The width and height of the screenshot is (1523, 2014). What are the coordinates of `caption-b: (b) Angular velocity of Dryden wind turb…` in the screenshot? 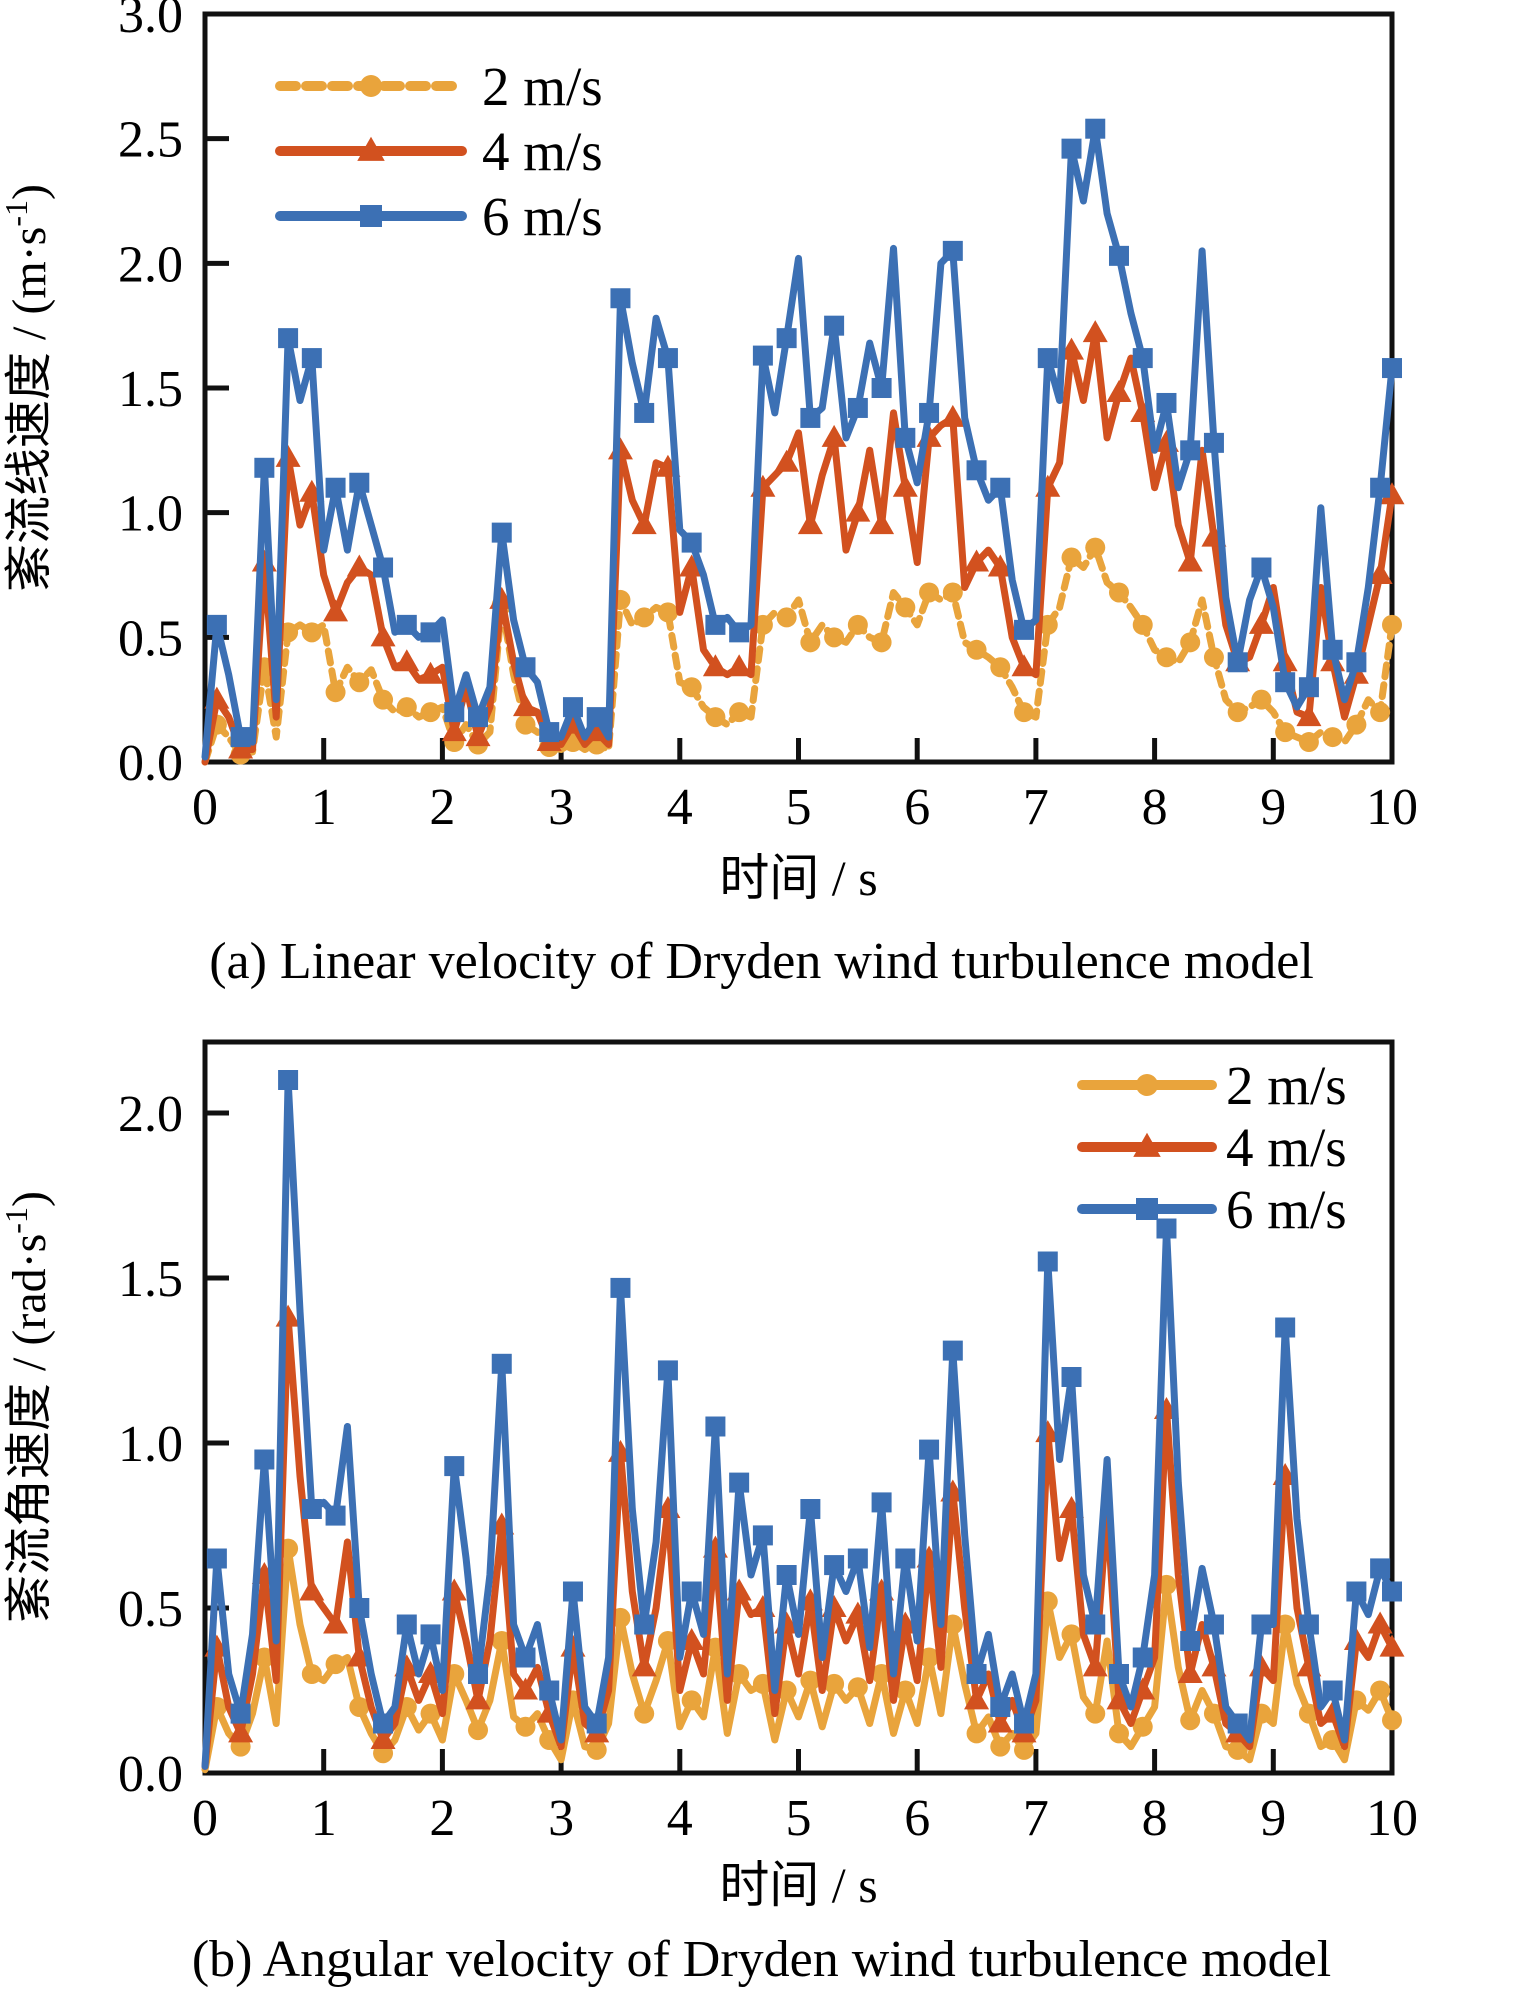 It's located at (761, 1959).